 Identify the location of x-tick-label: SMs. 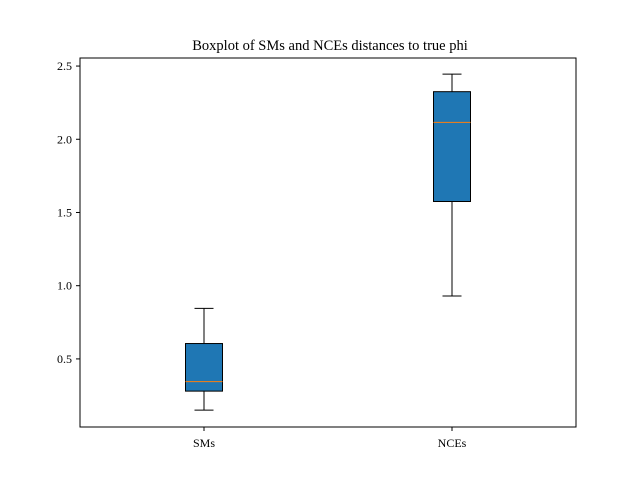
(204, 443).